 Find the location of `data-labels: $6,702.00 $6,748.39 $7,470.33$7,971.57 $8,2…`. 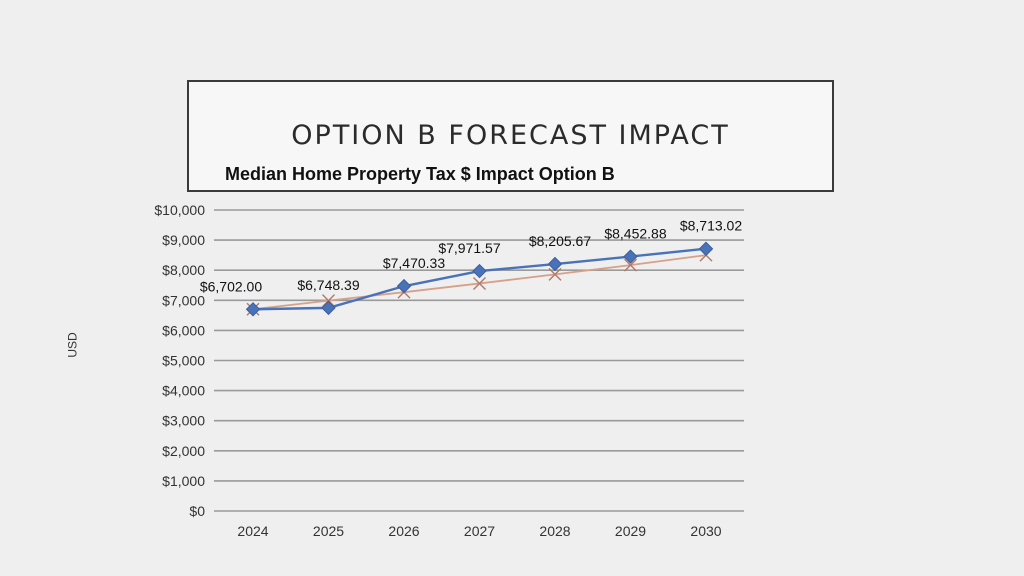

data-labels: $6,702.00 $6,748.39 $7,470.33$7,971.57 $8,2… is located at coordinates (471, 256).